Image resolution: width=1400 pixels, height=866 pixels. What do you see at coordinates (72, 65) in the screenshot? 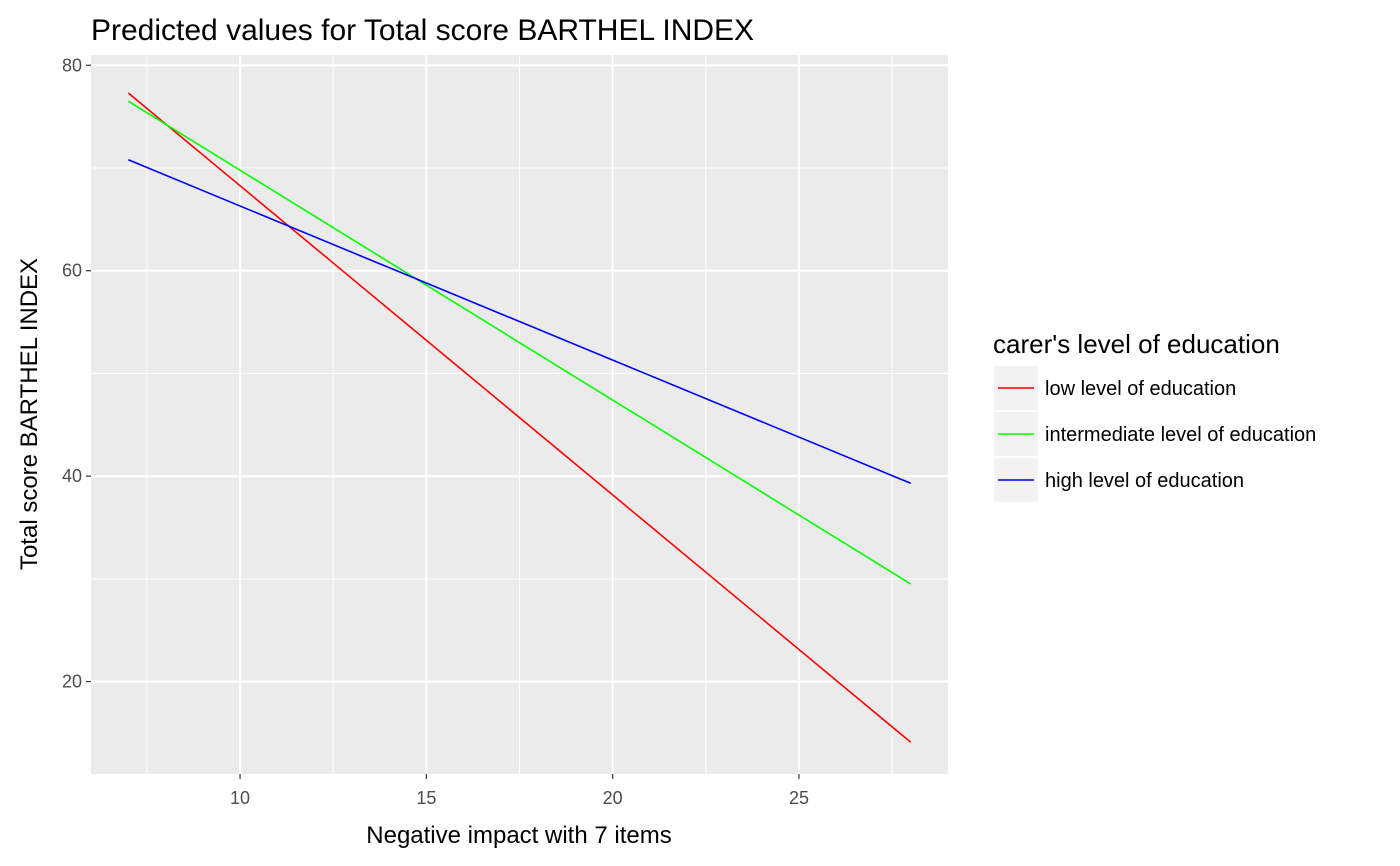
I see `y-tick-label: 80` at bounding box center [72, 65].